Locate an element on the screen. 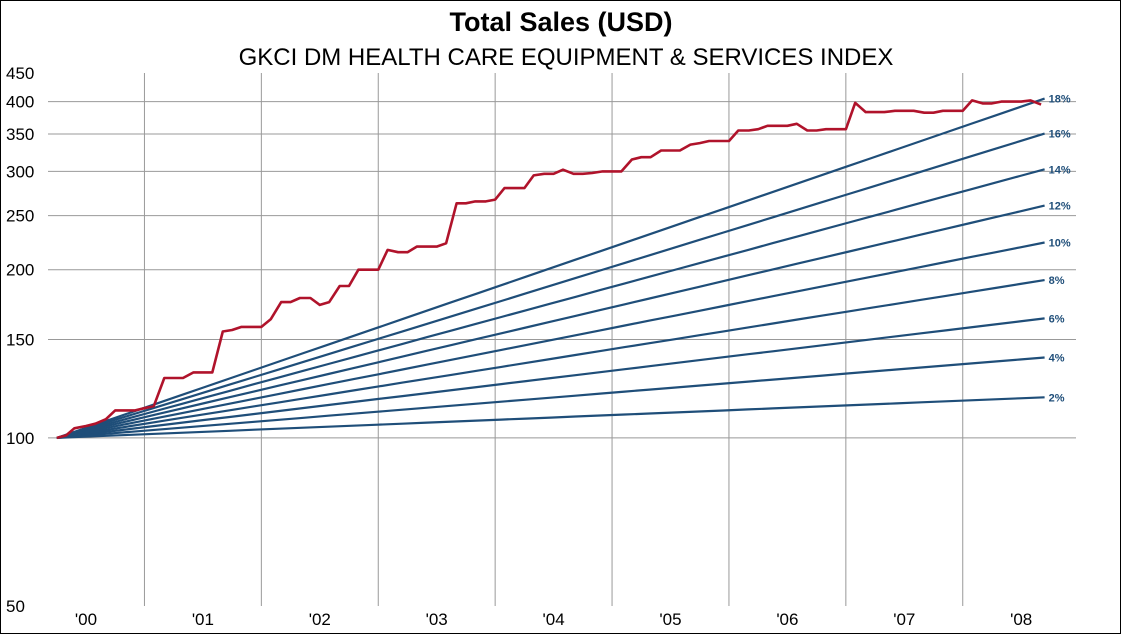 The image size is (1121, 634). y-tick-label: 150 is located at coordinates (20, 340).